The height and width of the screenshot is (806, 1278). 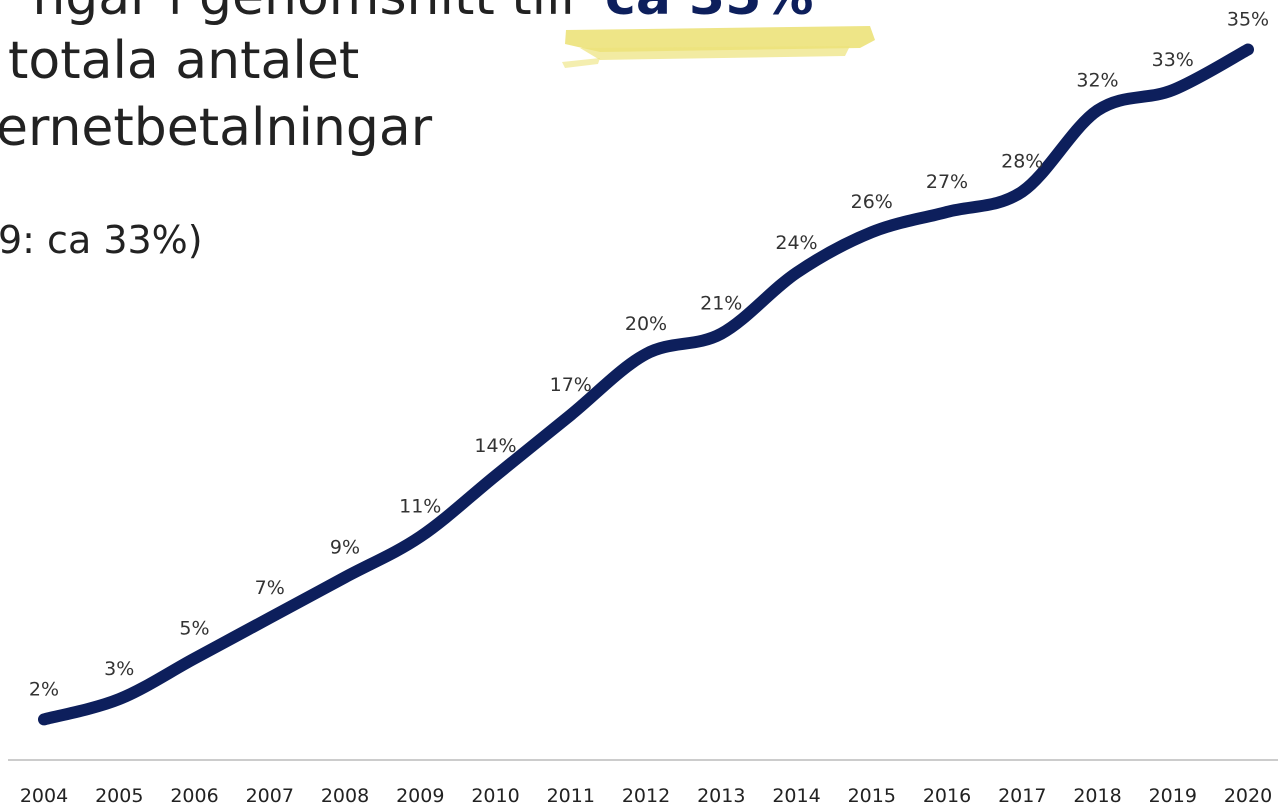 What do you see at coordinates (101, 240) in the screenshot?
I see `subtitle: 9: ca 33%)` at bounding box center [101, 240].